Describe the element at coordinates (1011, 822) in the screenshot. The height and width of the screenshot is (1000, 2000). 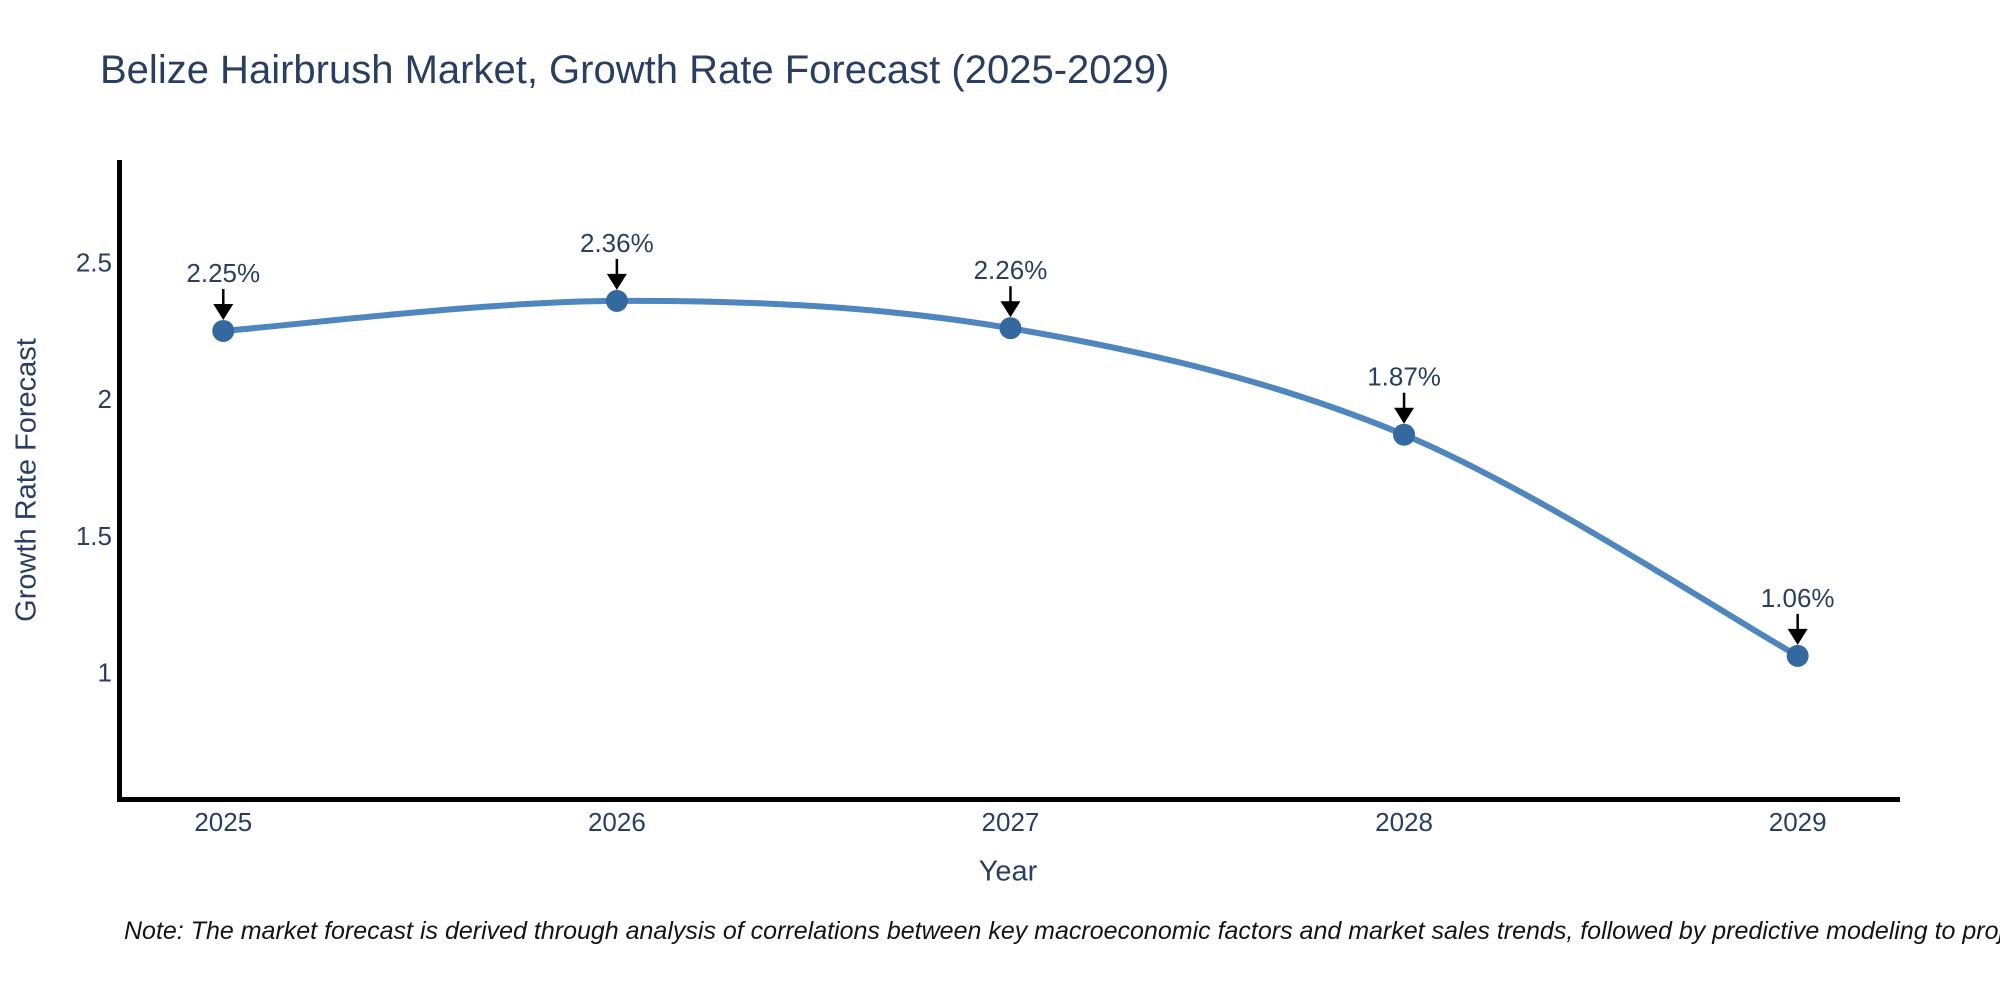
I see `x-tick-label: 2027` at that location.